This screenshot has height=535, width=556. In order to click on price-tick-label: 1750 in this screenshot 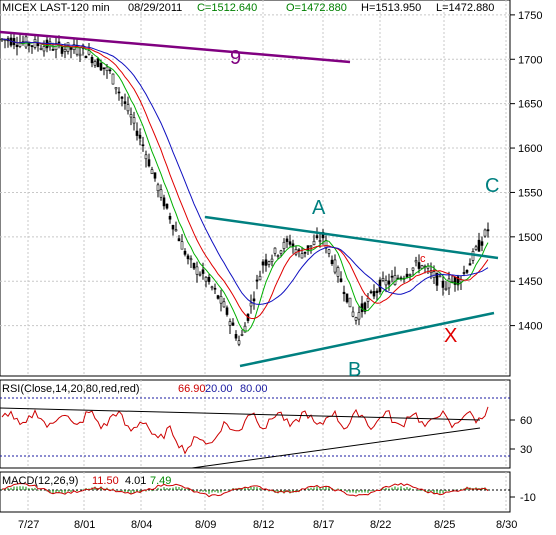, I will do `click(530, 16)`.